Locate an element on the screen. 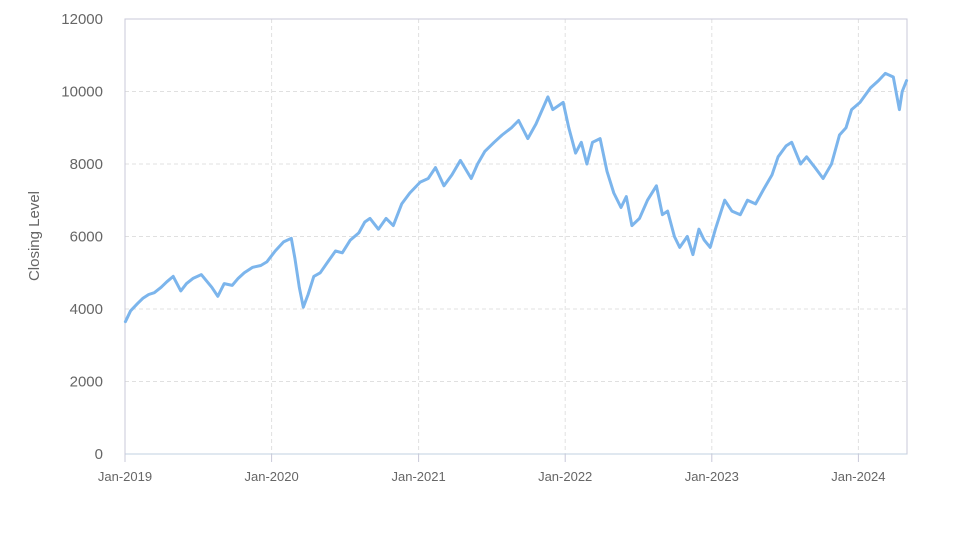 The image size is (973, 546). y-tick-label: 4000 is located at coordinates (86, 309).